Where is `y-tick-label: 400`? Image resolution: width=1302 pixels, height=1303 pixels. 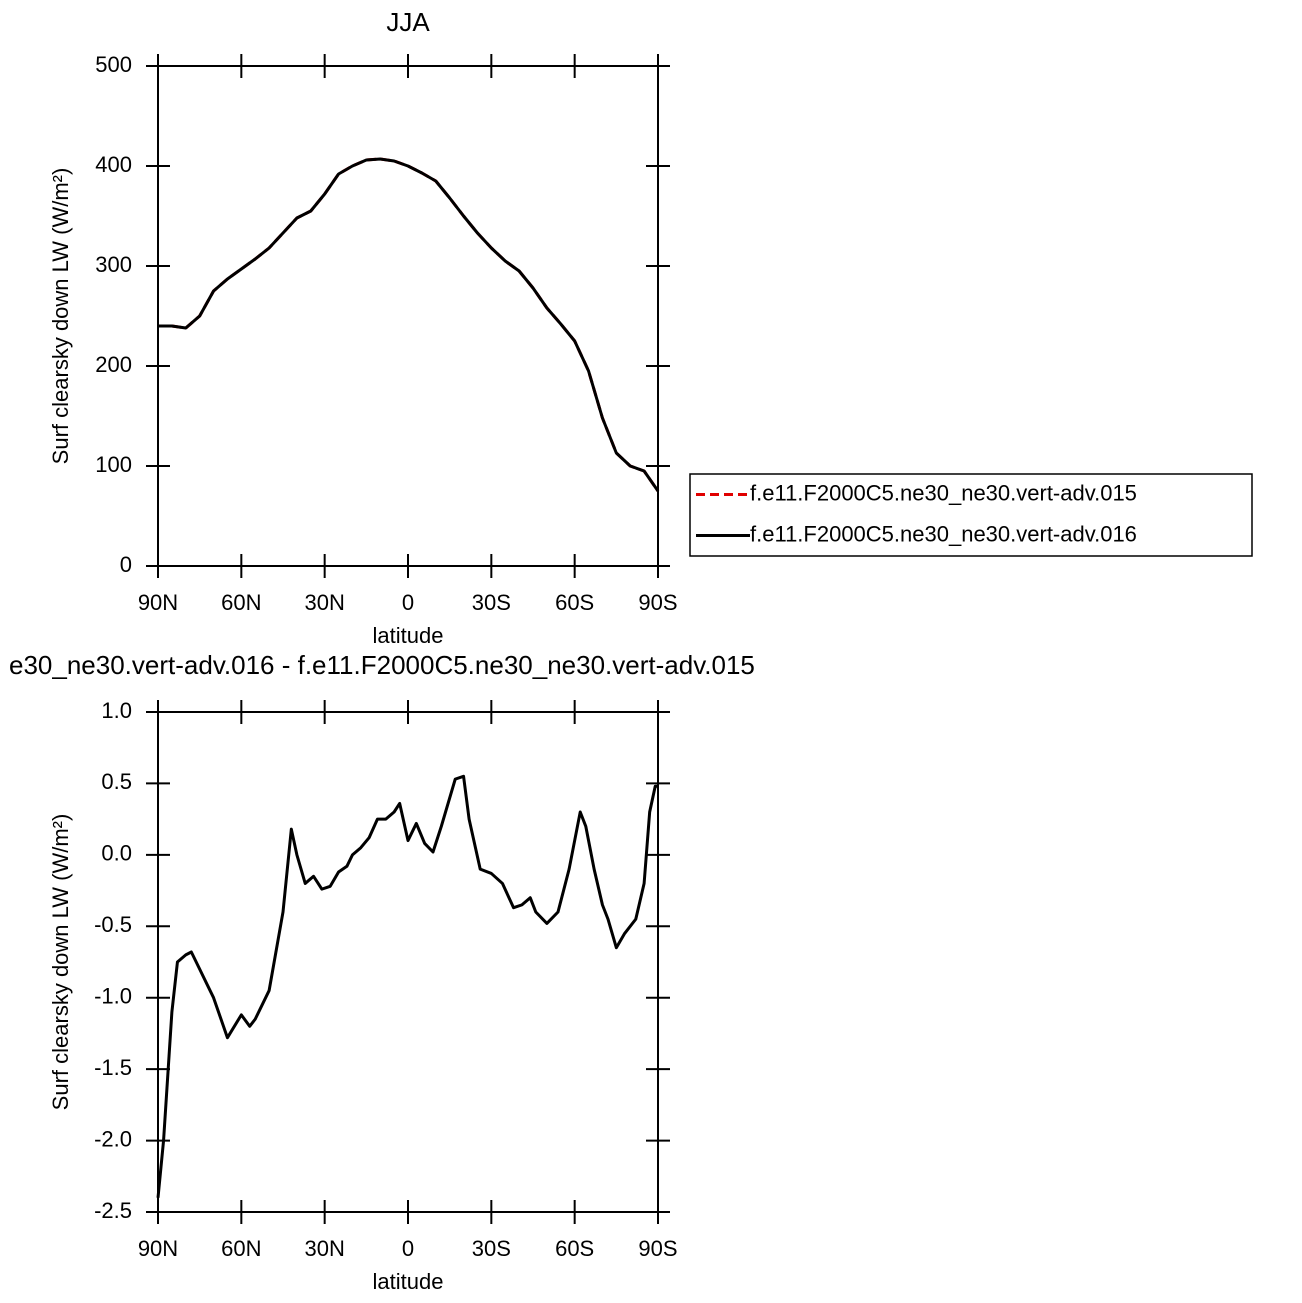
y-tick-label: 400 is located at coordinates (113, 164).